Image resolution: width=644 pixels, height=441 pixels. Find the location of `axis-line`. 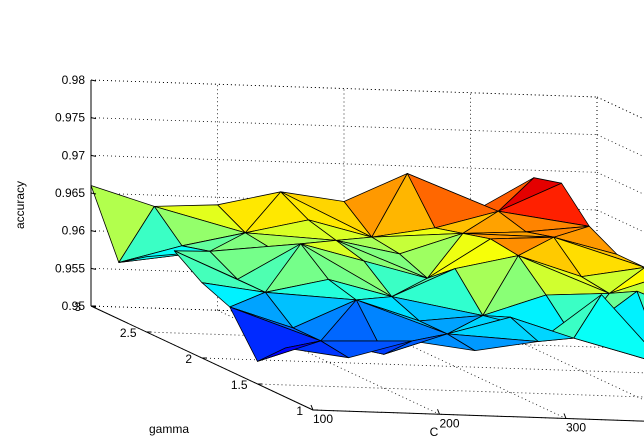

axis-line is located at coordinates (478, 415).